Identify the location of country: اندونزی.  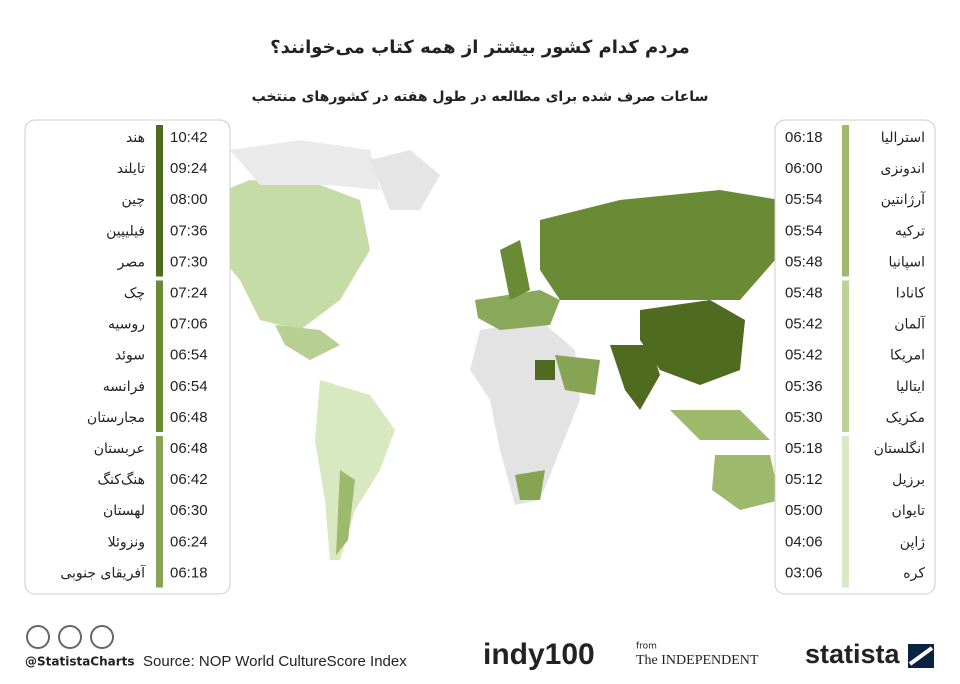
(903, 169).